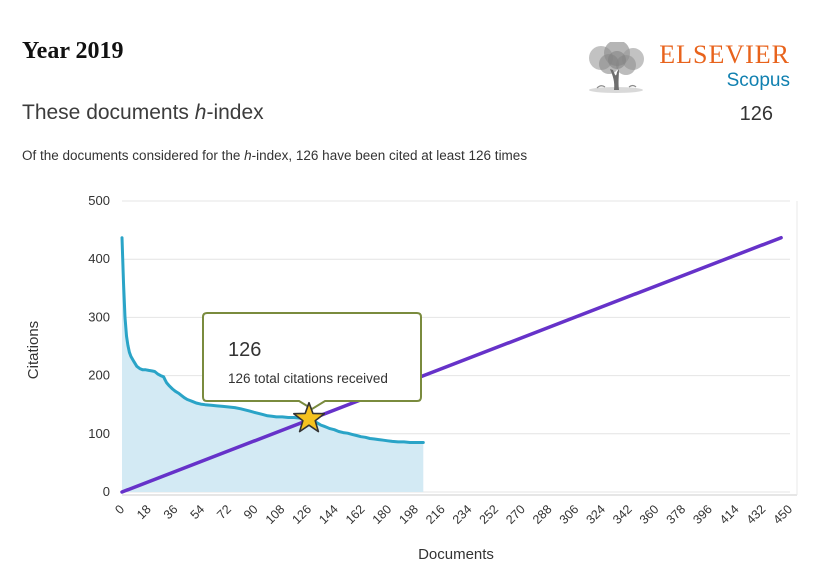 The image size is (832, 572). I want to click on scopus-logo: ELSEVIER Scopus, so click(686, 68).